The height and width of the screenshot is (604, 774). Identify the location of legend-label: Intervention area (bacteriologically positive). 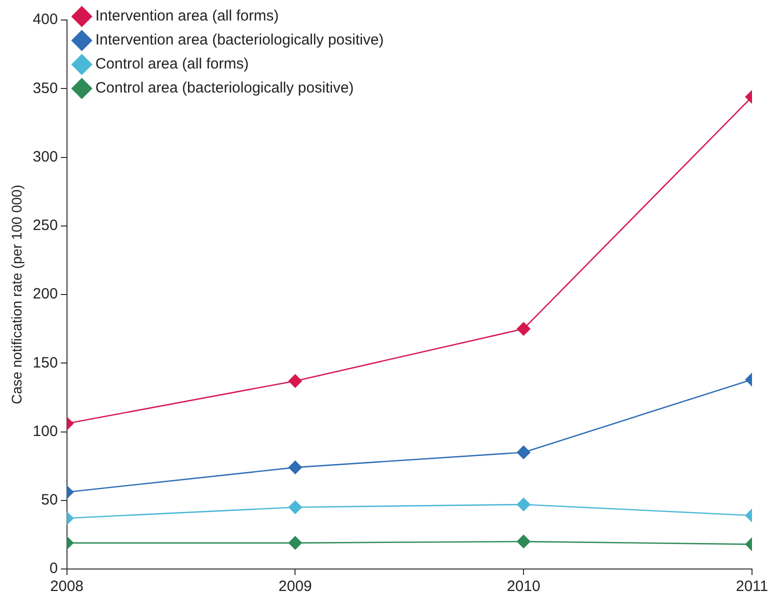
(239, 40).